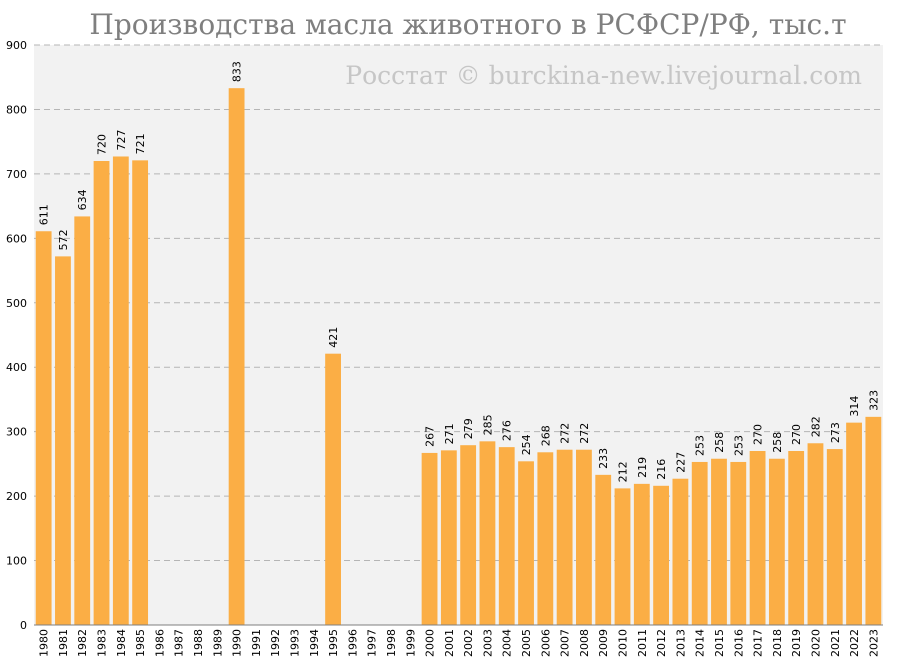 This screenshot has width=901, height=670. Describe the element at coordinates (410, 643) in the screenshot. I see `x-tick-label: 1999` at that location.